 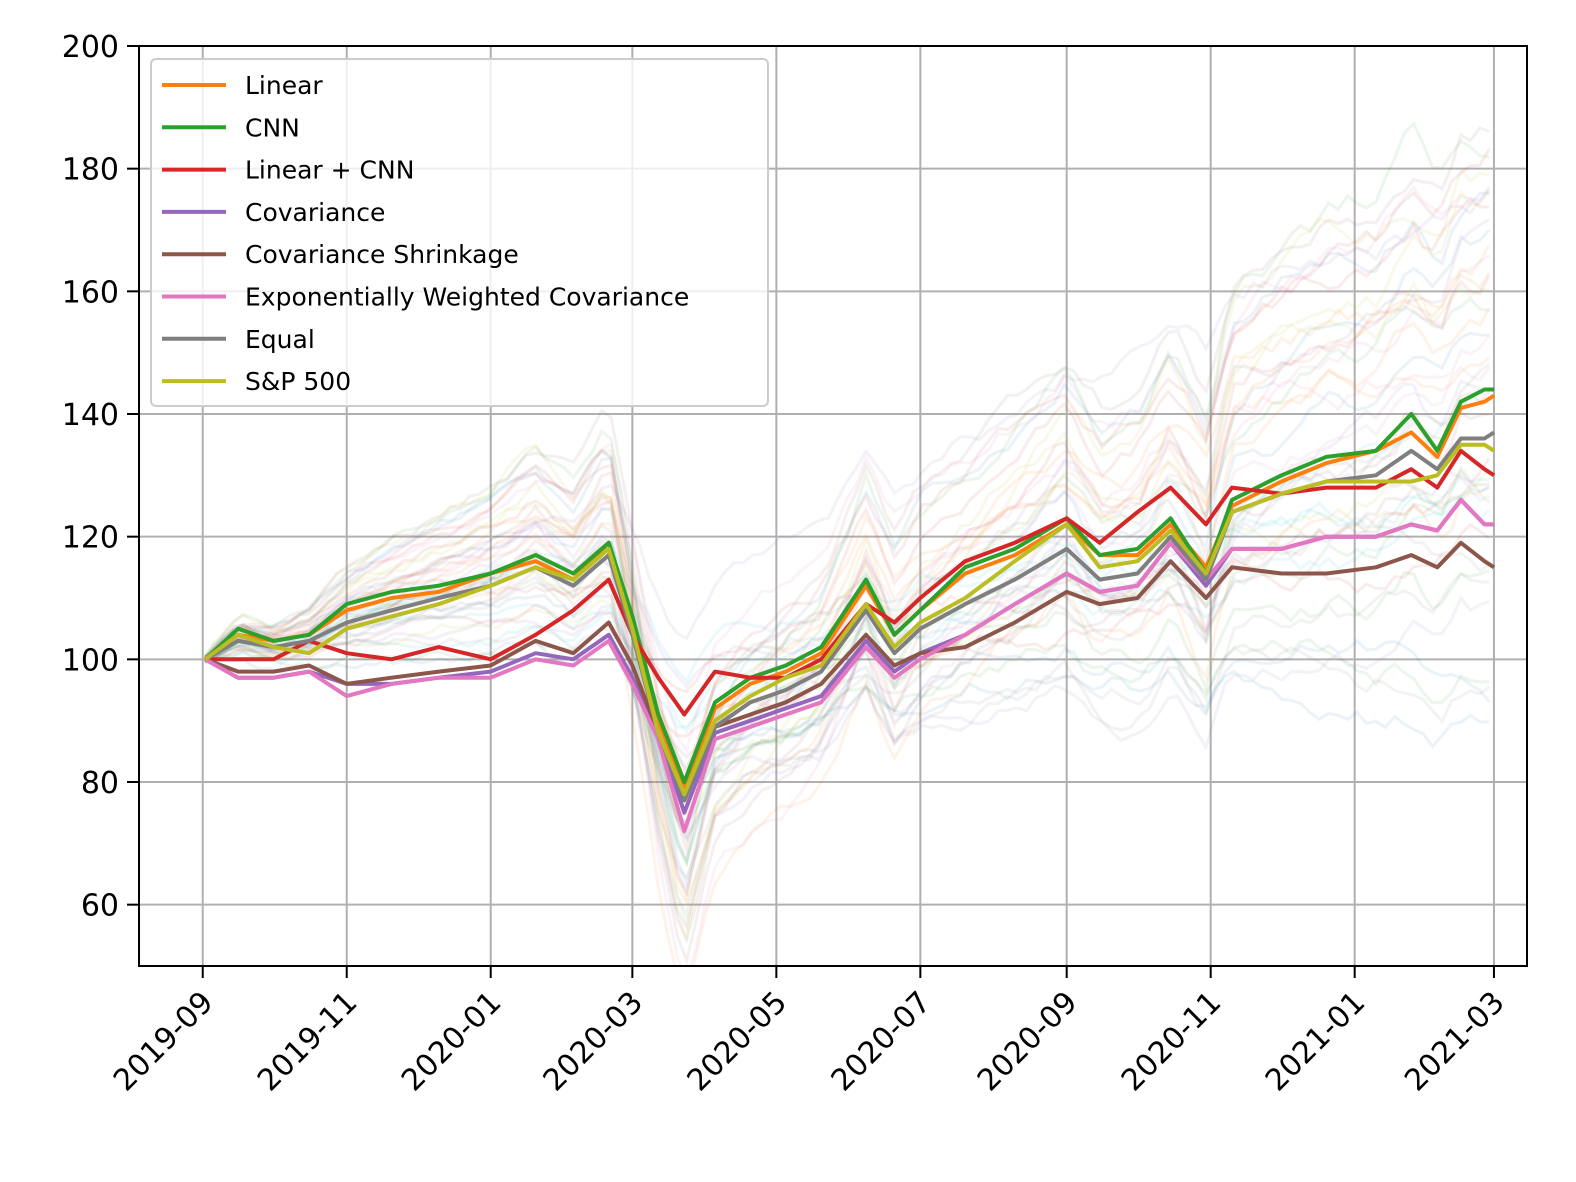 I want to click on y-tick-label: 200, so click(x=90, y=47).